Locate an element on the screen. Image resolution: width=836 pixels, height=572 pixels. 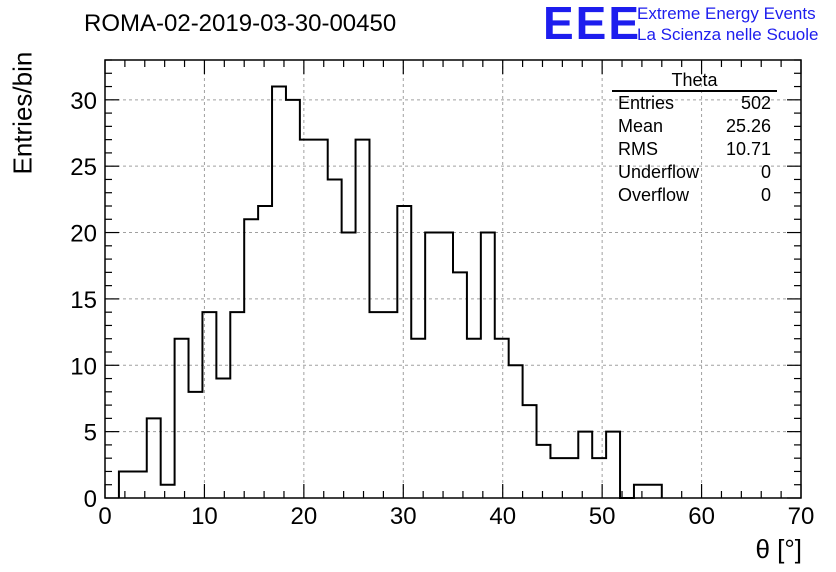
x-tick-label: 30 is located at coordinates (403, 516).